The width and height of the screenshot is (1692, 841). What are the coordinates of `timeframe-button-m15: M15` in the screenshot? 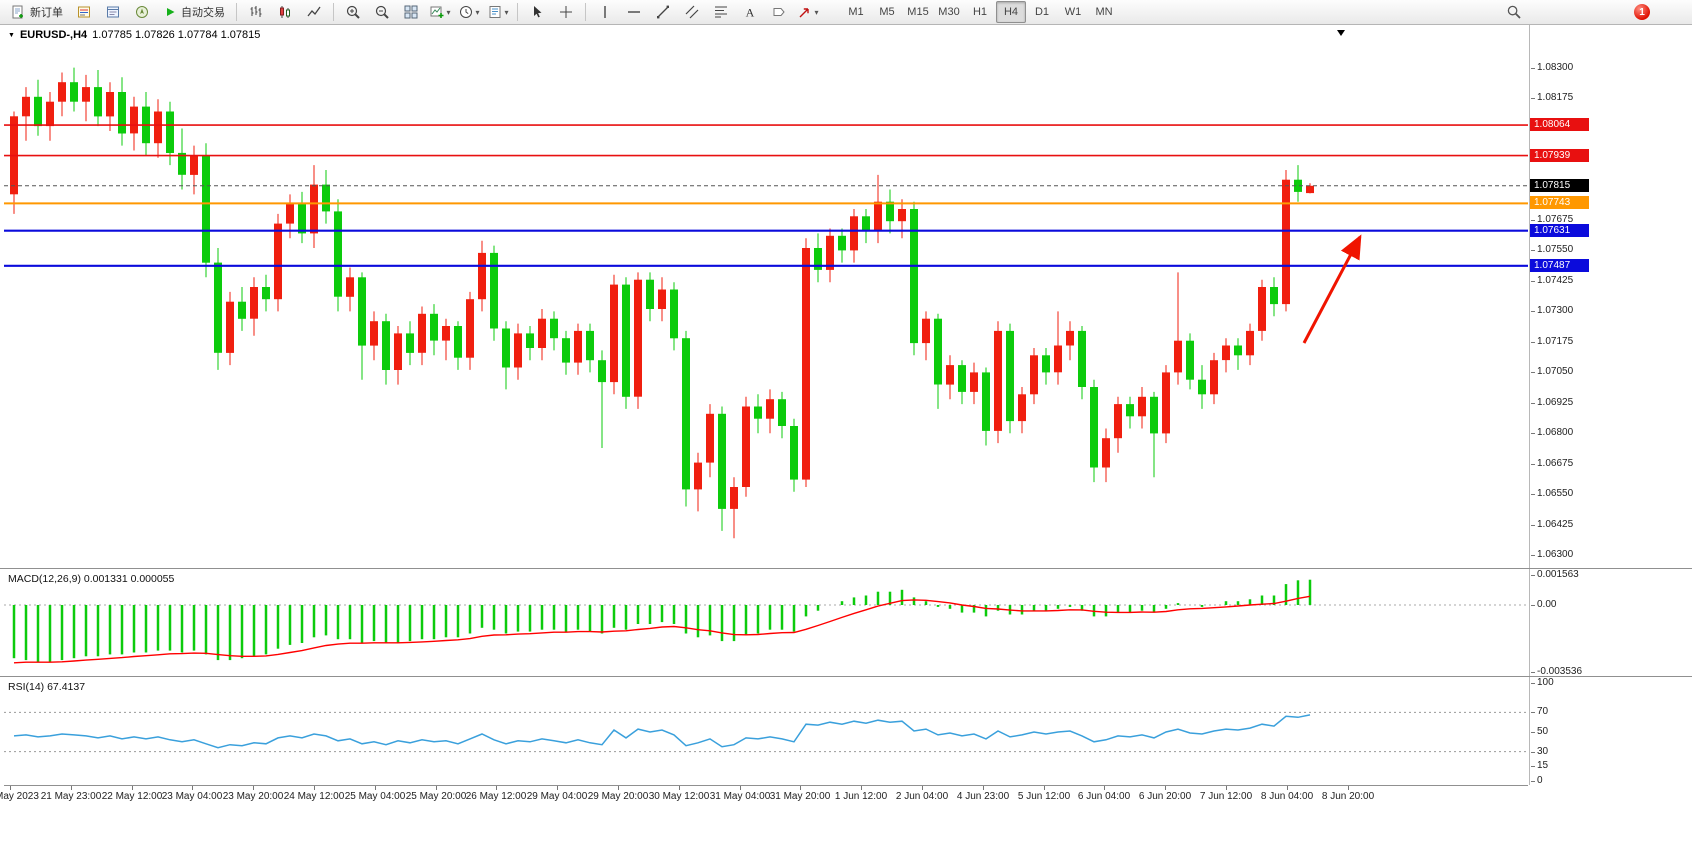 It's located at (918, 12).